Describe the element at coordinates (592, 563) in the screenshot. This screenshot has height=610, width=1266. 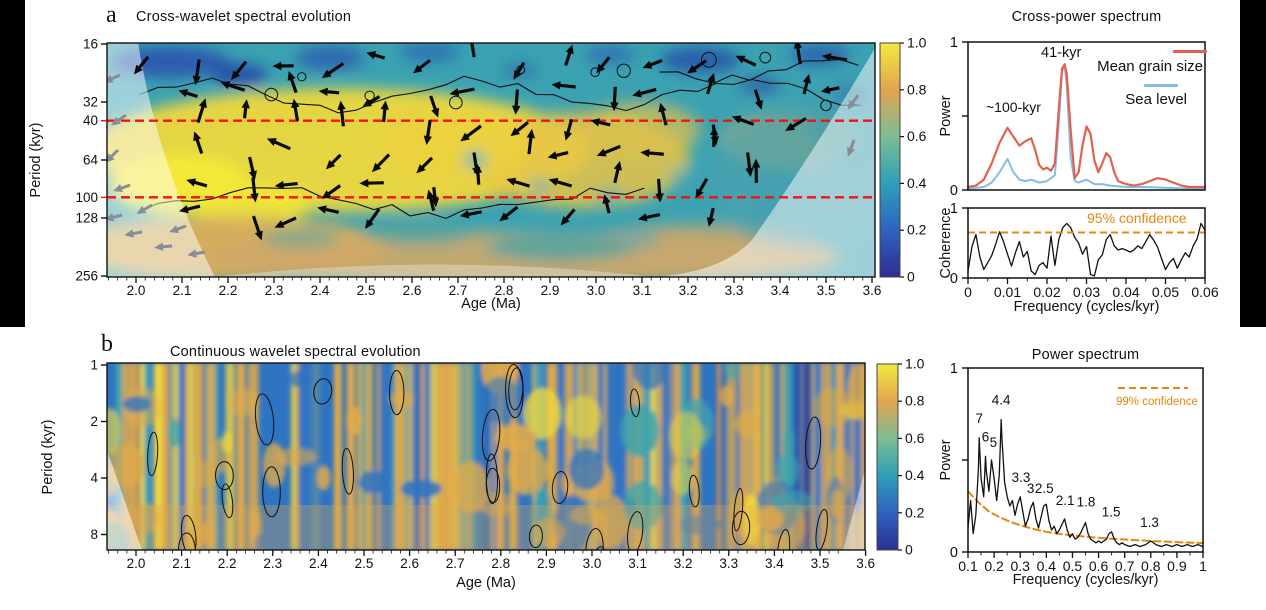
I see `svg-text: 3.0` at that location.